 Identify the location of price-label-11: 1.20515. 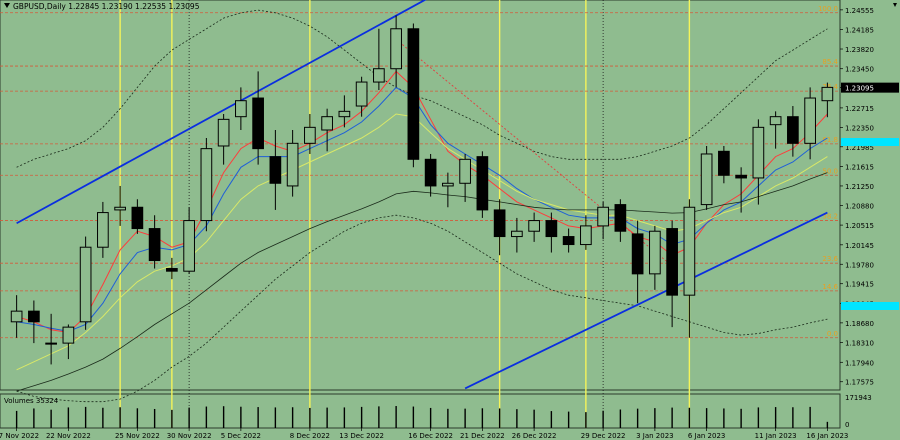
(859, 226).